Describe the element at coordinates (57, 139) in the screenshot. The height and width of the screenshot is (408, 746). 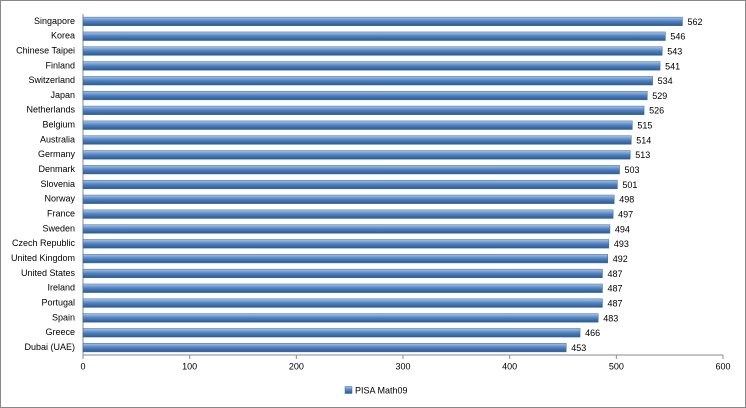
I see `y-tick-label: Australia` at that location.